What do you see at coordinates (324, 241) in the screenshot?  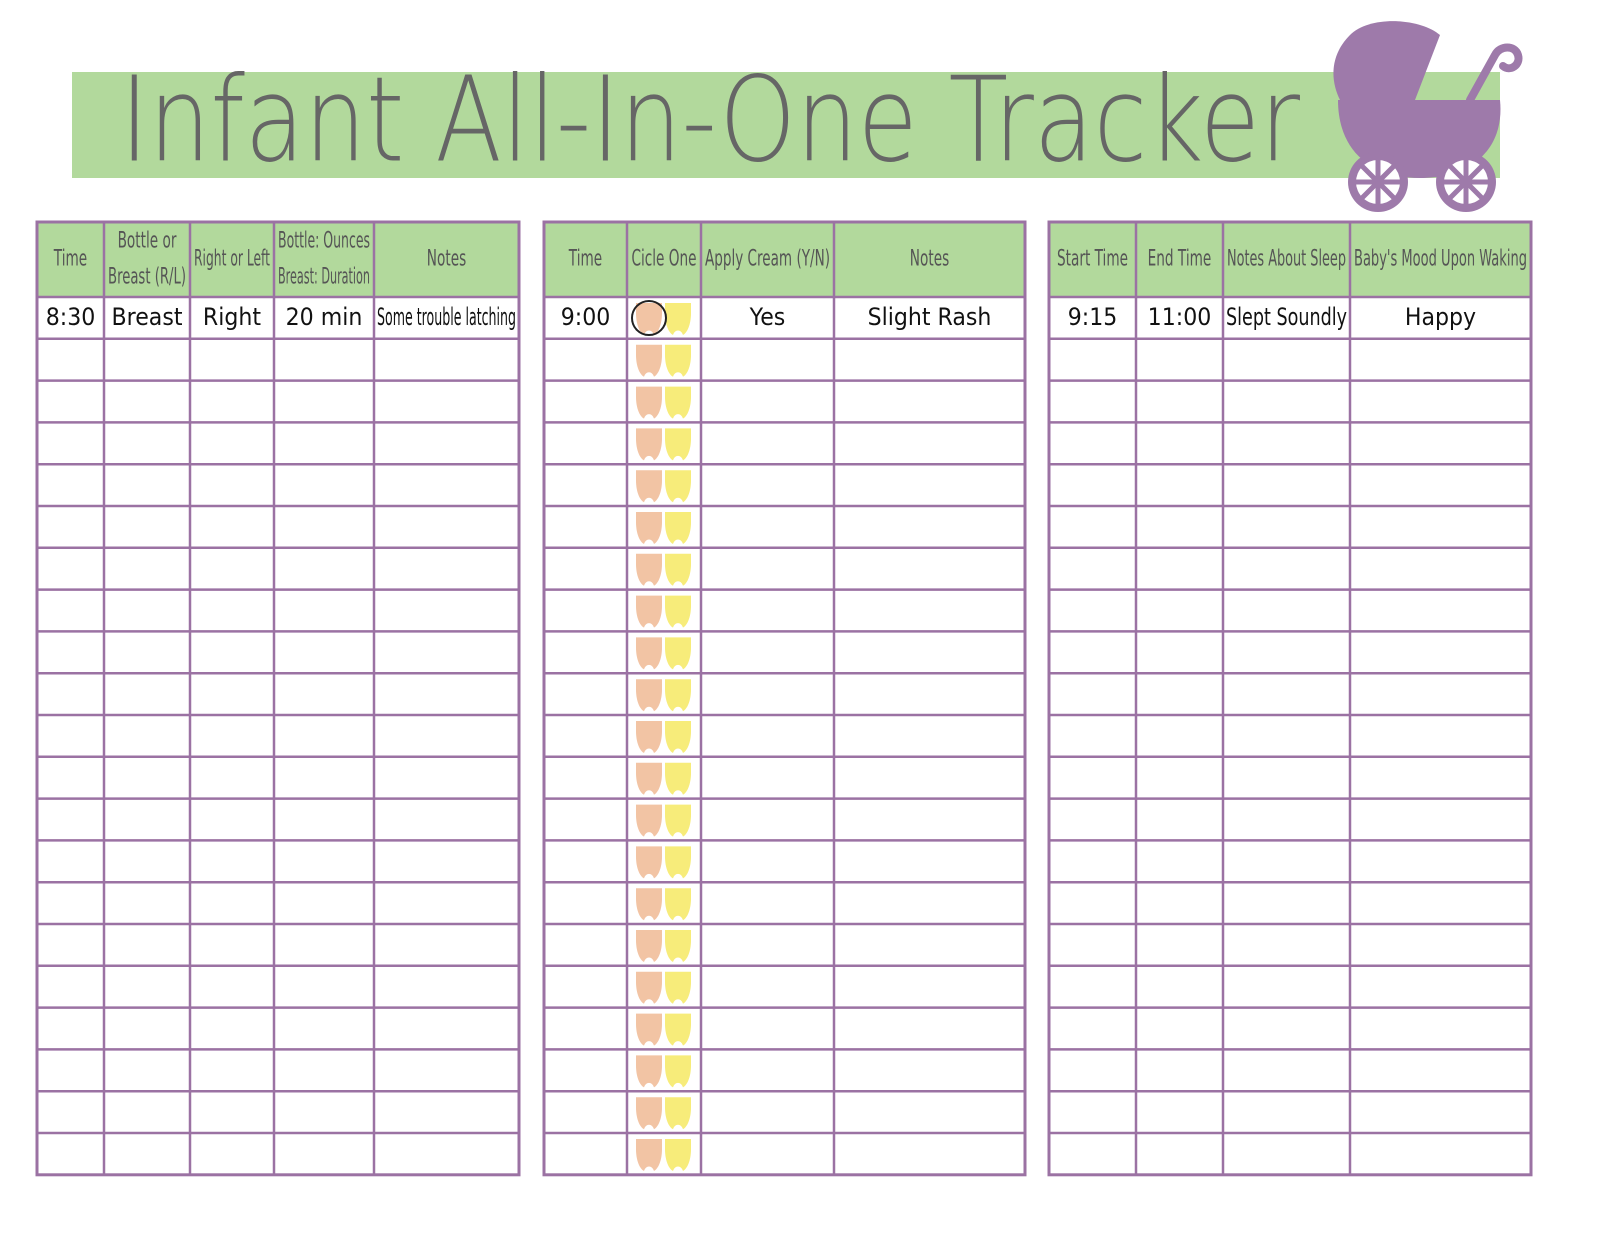 I see `column-header: Bottle: Ounces` at bounding box center [324, 241].